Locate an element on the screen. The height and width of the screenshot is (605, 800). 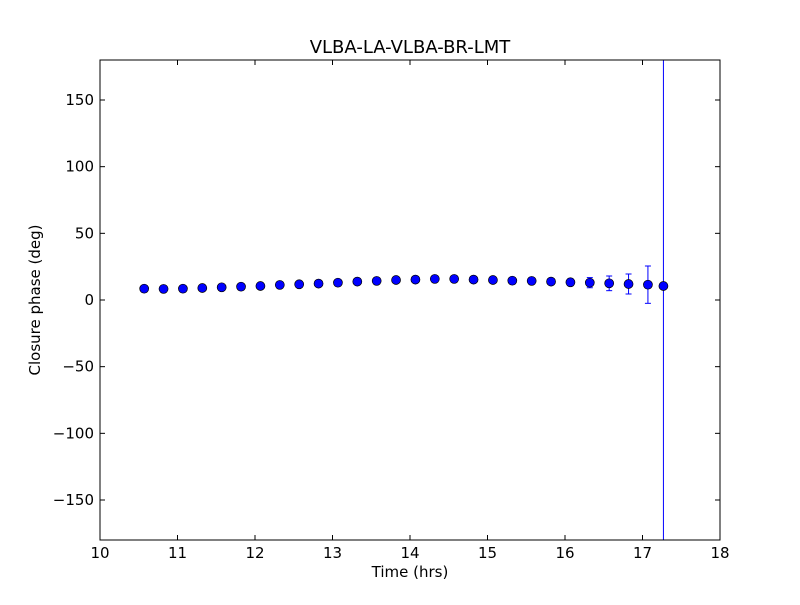
y-tick-label: −150 is located at coordinates (73, 500).